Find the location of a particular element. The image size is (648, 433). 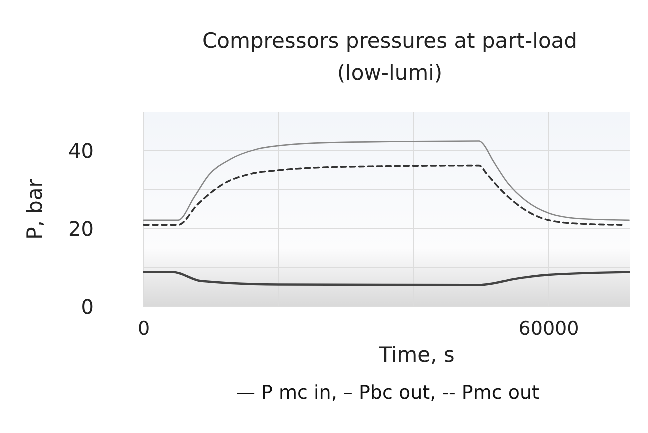

chart-subtitle: (low-lumi) is located at coordinates (390, 73).